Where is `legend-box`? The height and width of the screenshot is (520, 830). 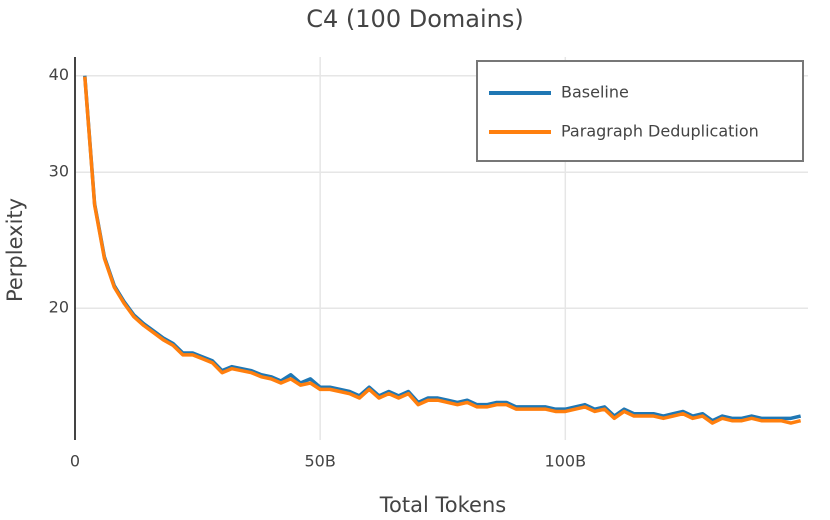
legend-box is located at coordinates (640, 111).